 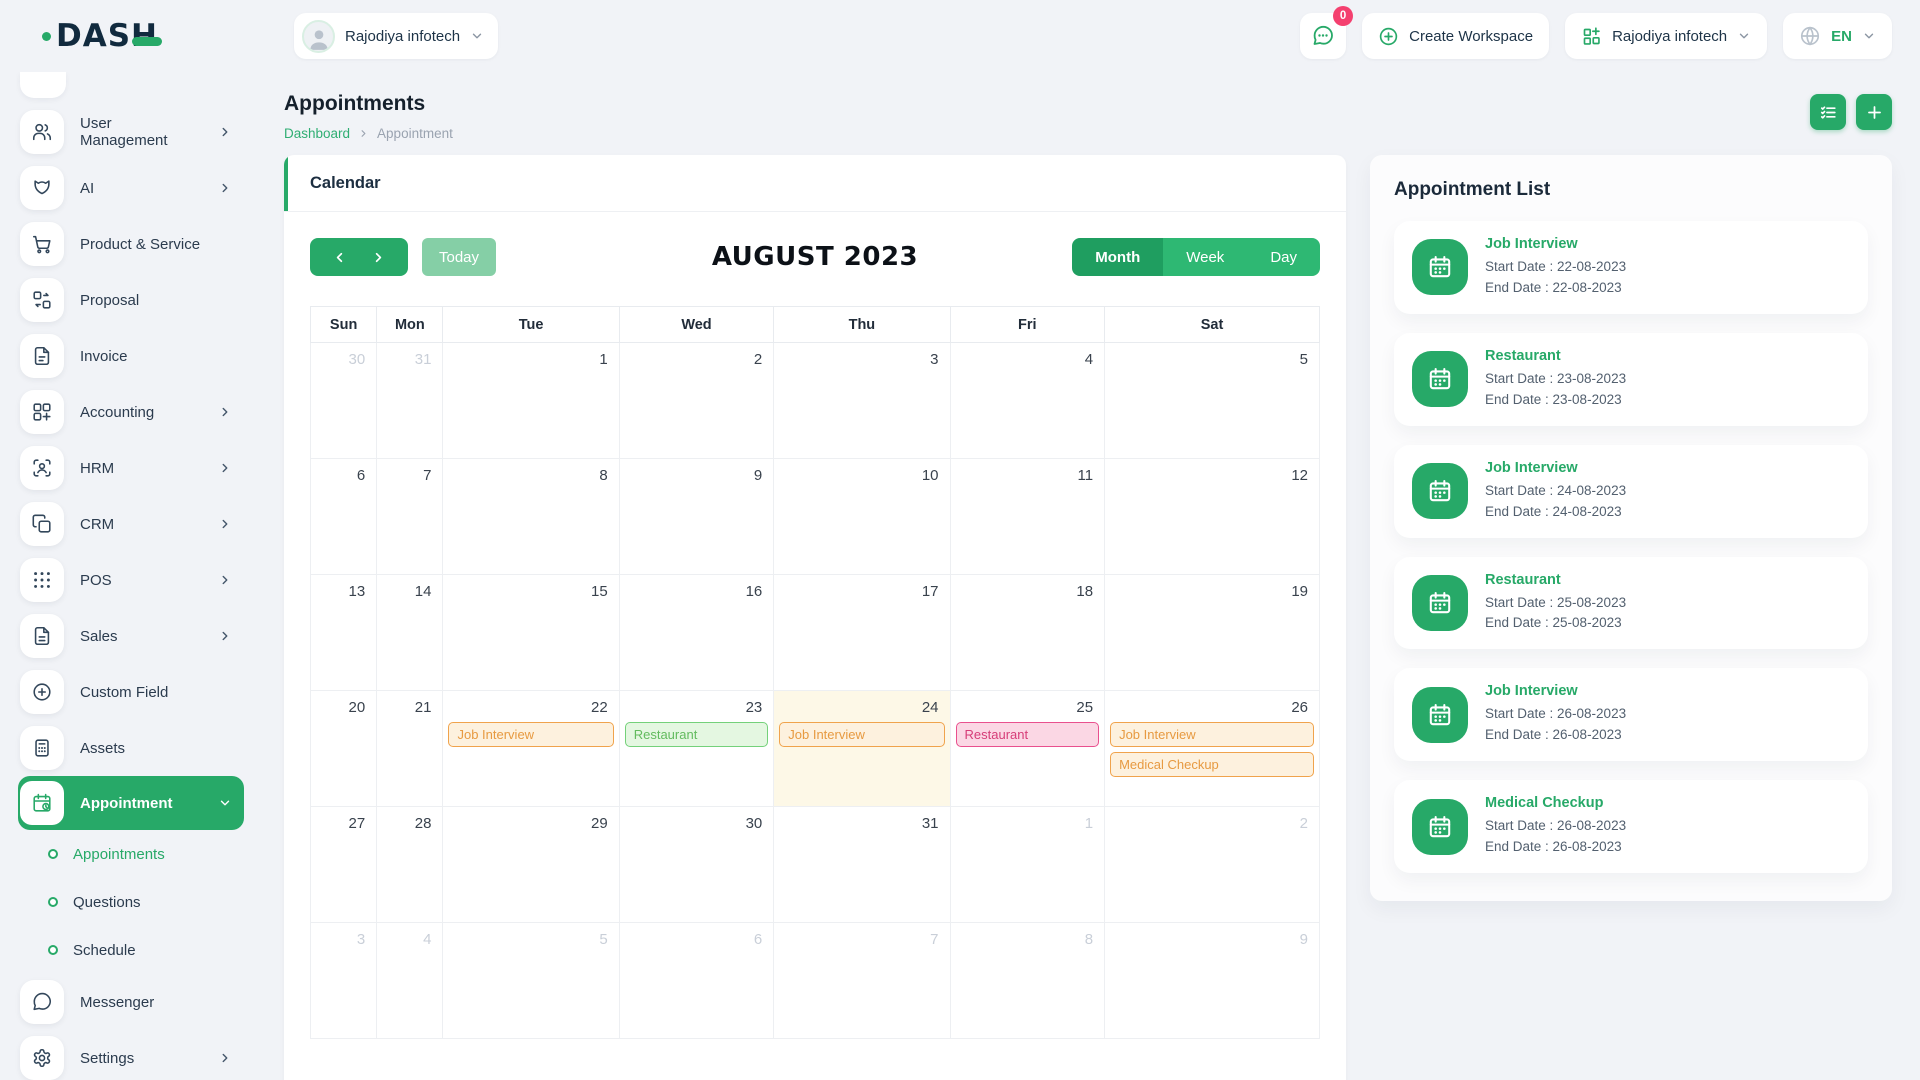 What do you see at coordinates (359, 257) in the screenshot?
I see `calendar-prev-next-buttons` at bounding box center [359, 257].